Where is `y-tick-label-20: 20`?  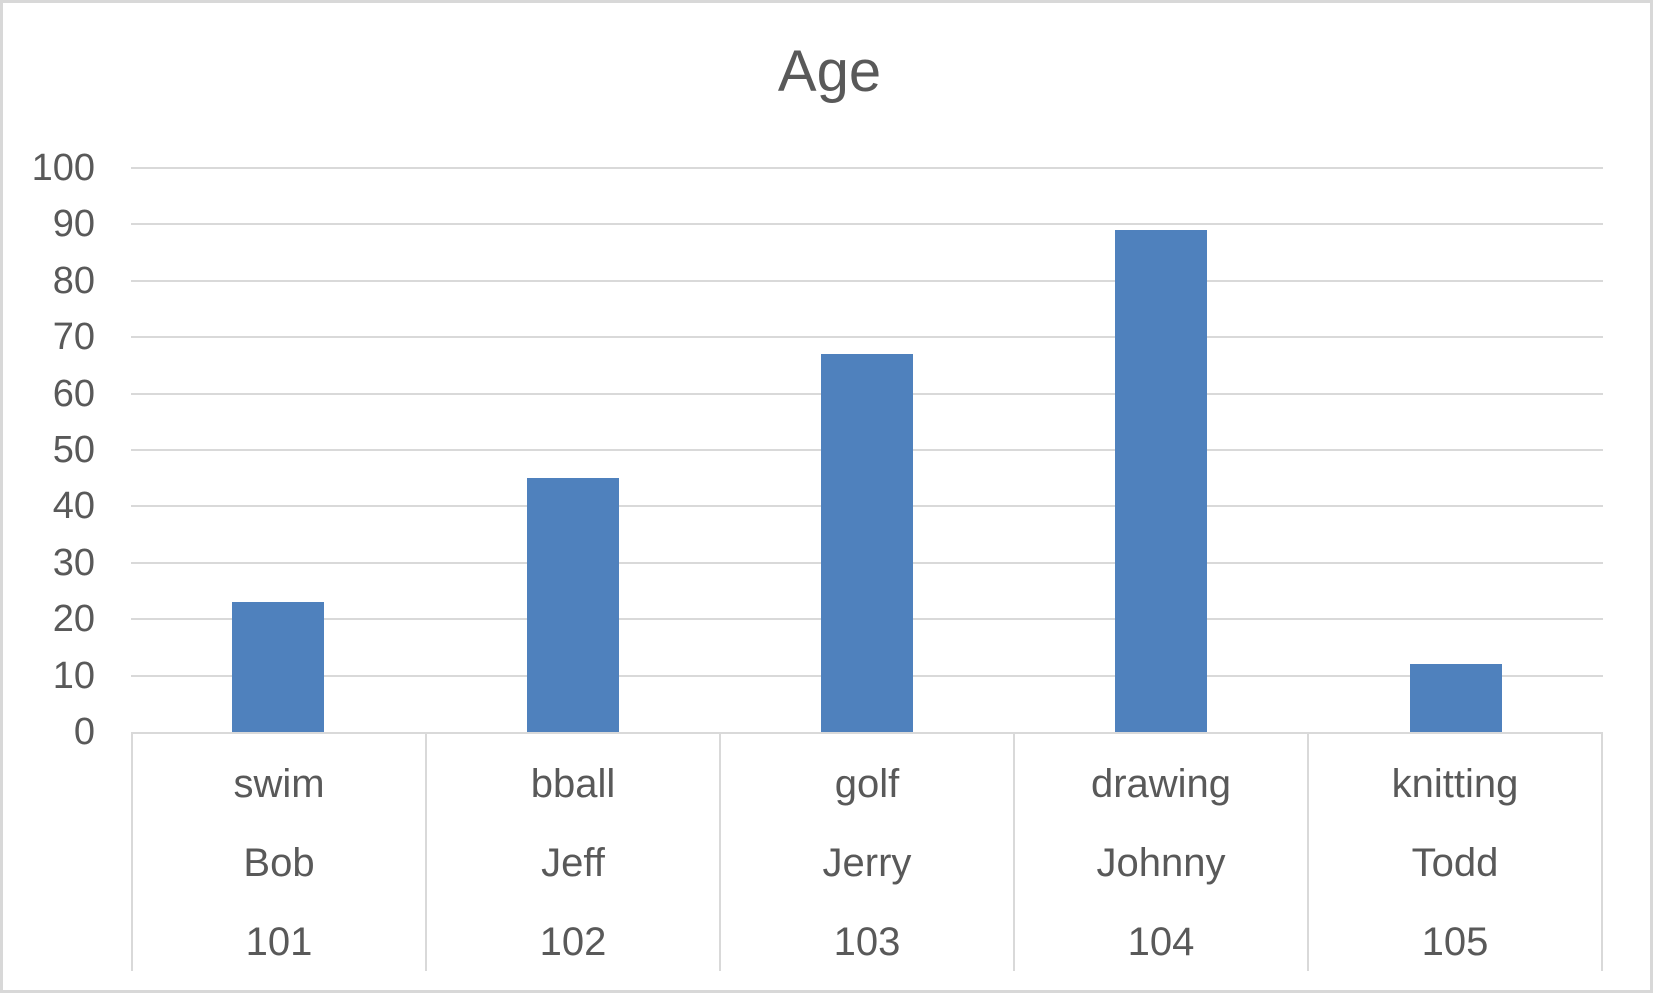
y-tick-label-20: 20 is located at coordinates (73, 619).